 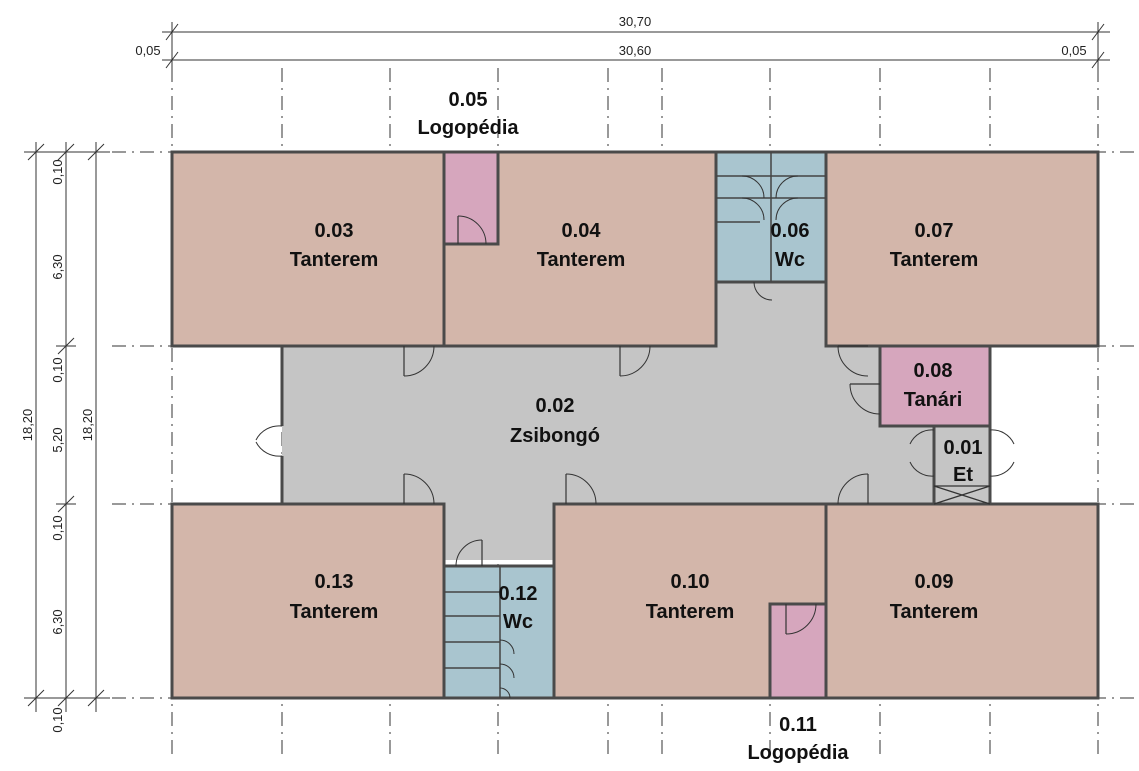 I want to click on dim-right-offset: 0,05, so click(x=1073, y=50).